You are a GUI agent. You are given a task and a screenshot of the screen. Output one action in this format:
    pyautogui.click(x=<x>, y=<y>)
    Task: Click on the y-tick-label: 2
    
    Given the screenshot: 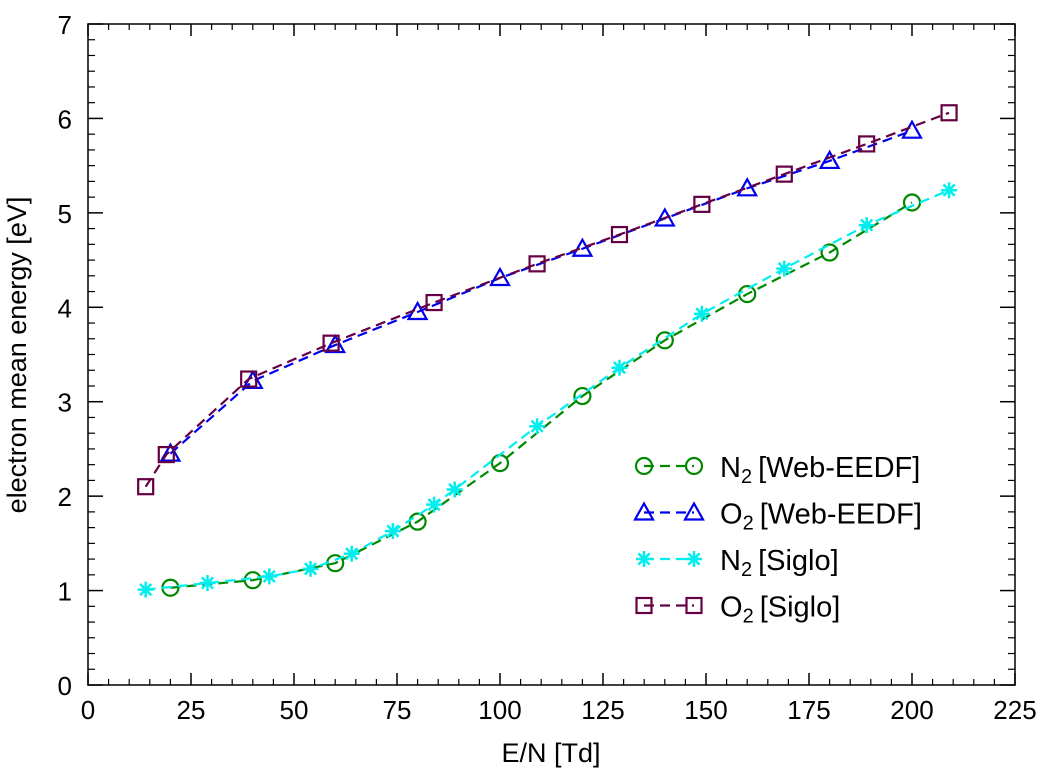 What is the action you would take?
    pyautogui.click(x=65, y=497)
    